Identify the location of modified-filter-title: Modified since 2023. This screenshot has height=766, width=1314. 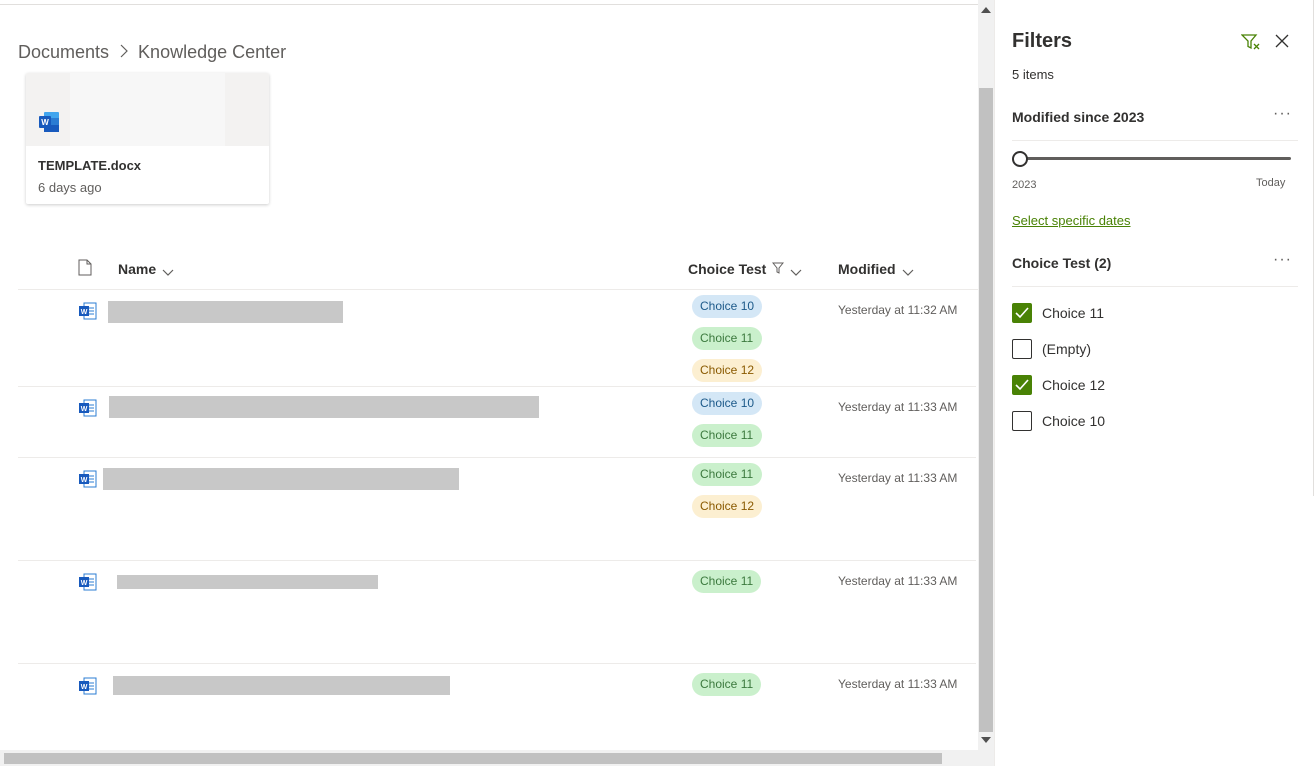
(1078, 117).